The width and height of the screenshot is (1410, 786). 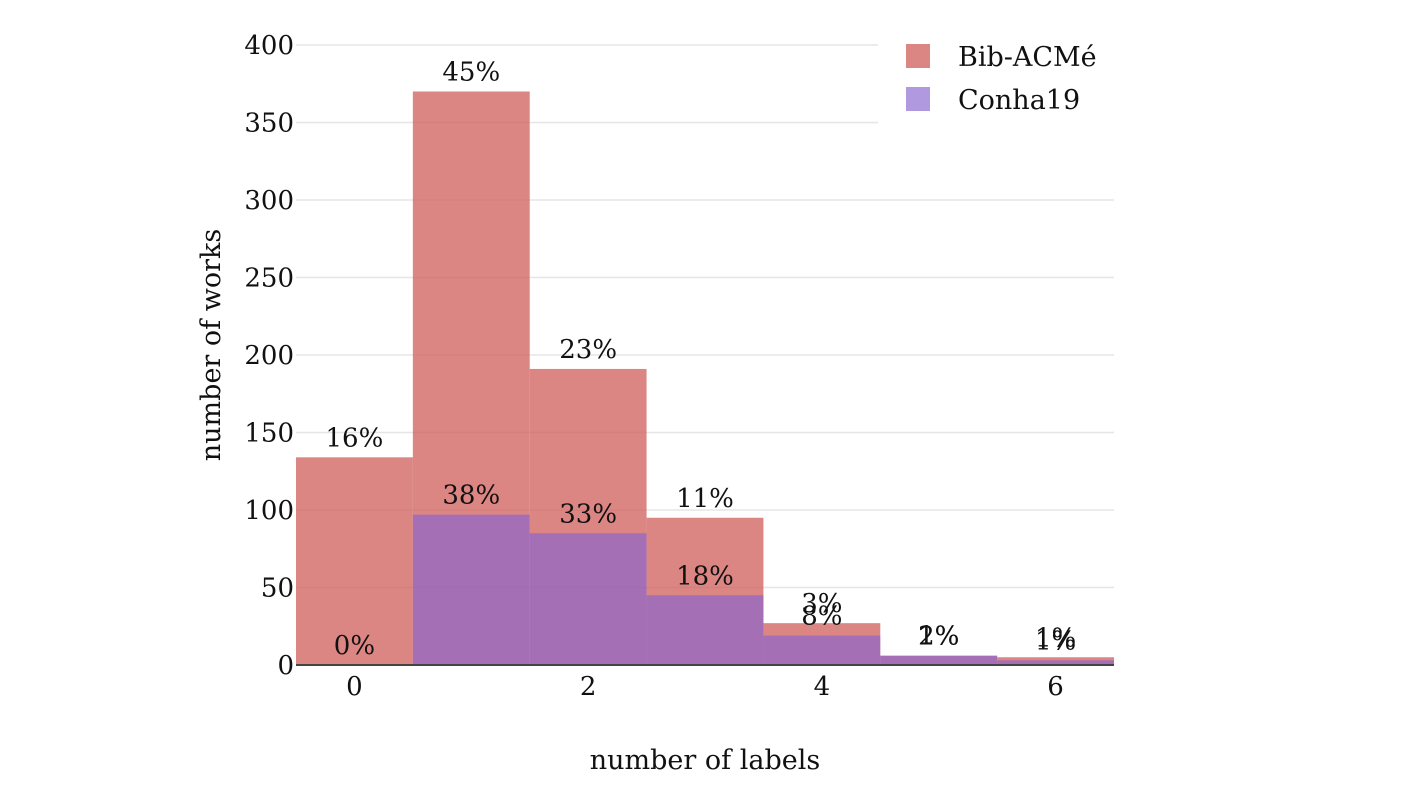 I want to click on x-tick-label-2: 2, so click(x=588, y=687).